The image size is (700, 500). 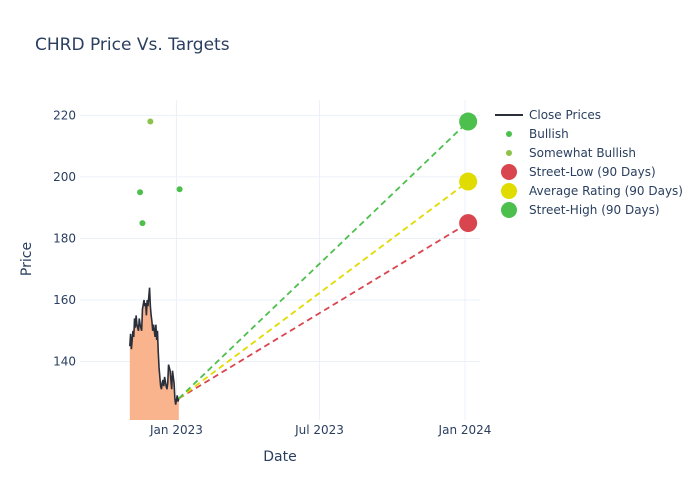 I want to click on y-tick-label: 140, so click(x=64, y=362).